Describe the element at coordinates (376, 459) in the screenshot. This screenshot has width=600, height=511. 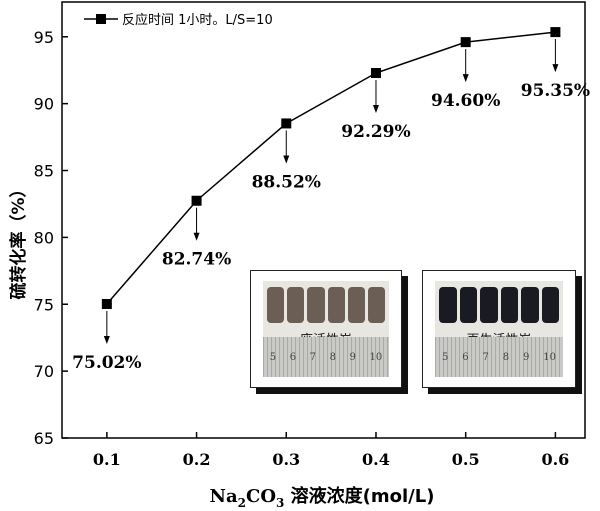
I see `x-tick-label: 0.4` at that location.